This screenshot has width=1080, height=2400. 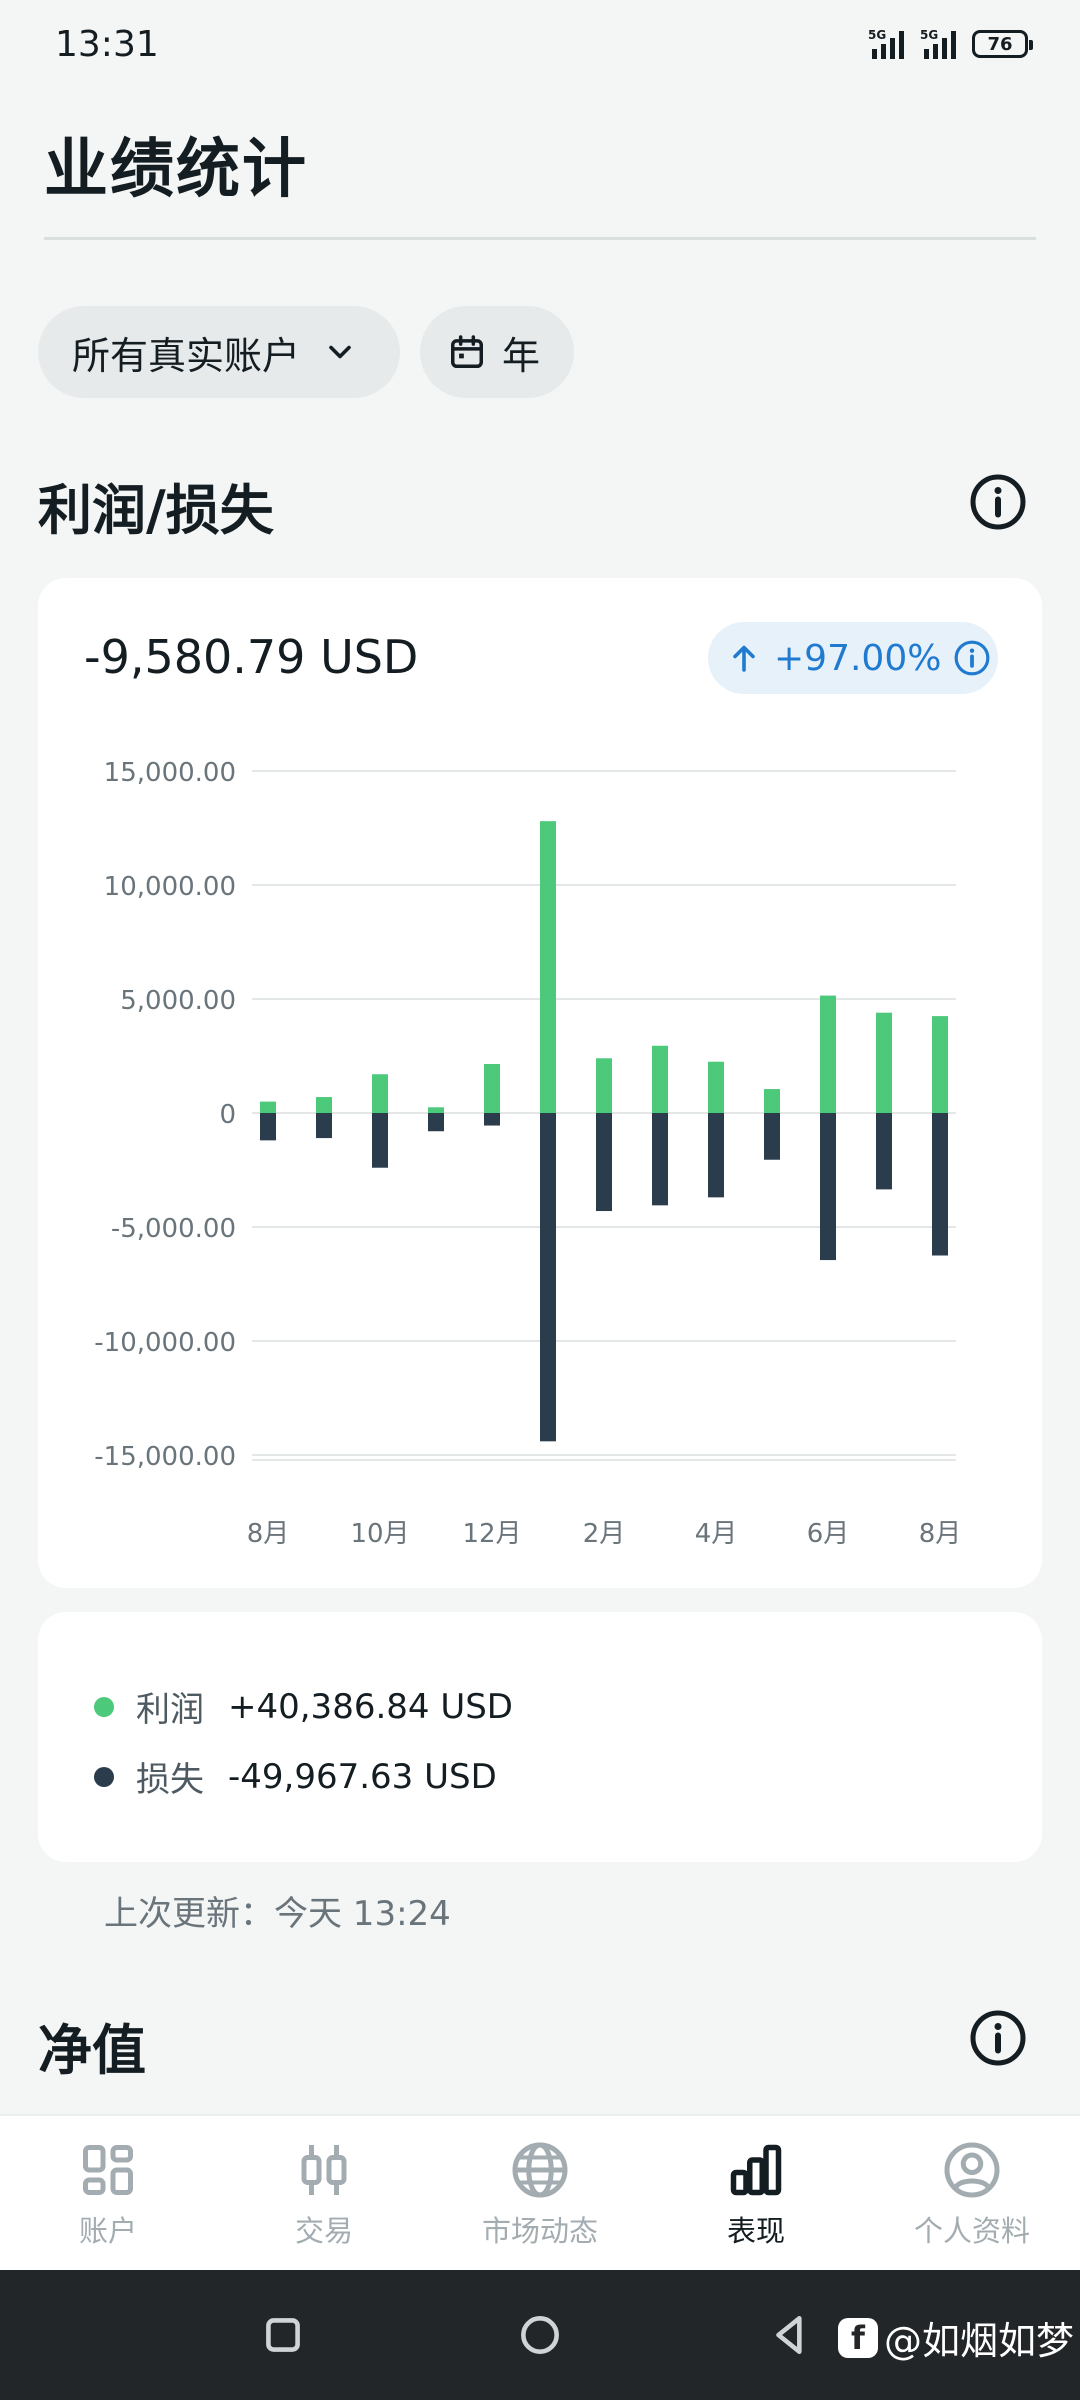 What do you see at coordinates (858, 2337) in the screenshot?
I see `watermark-logo: f` at bounding box center [858, 2337].